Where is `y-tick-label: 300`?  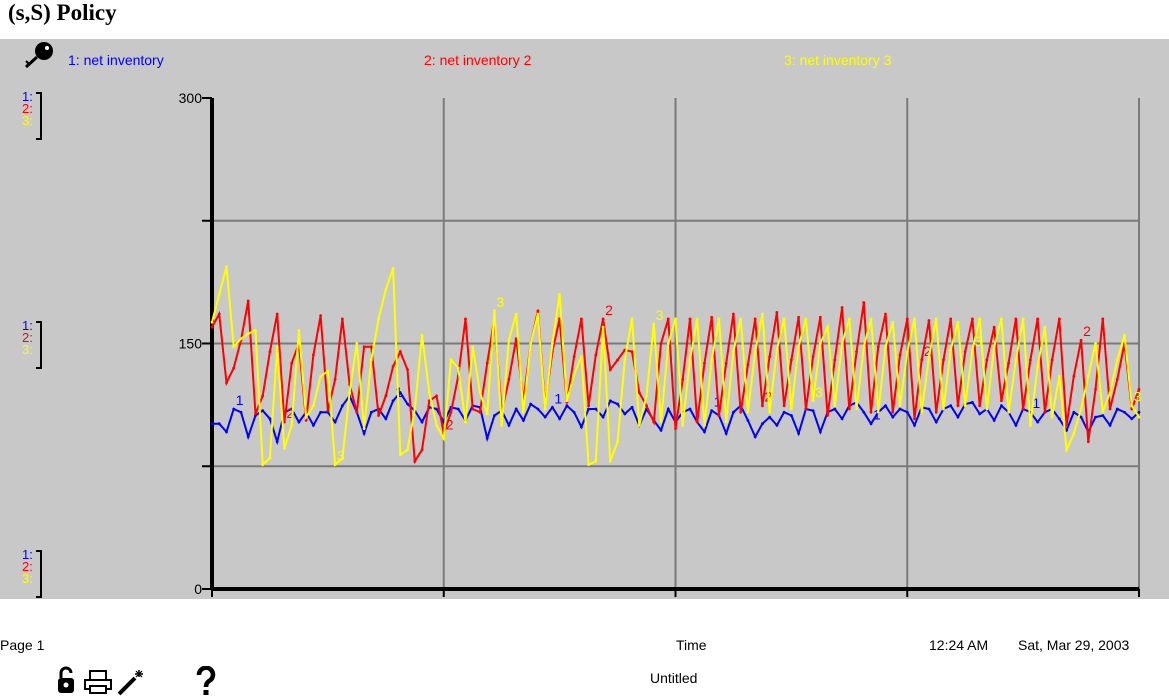
y-tick-label: 300 is located at coordinates (191, 98).